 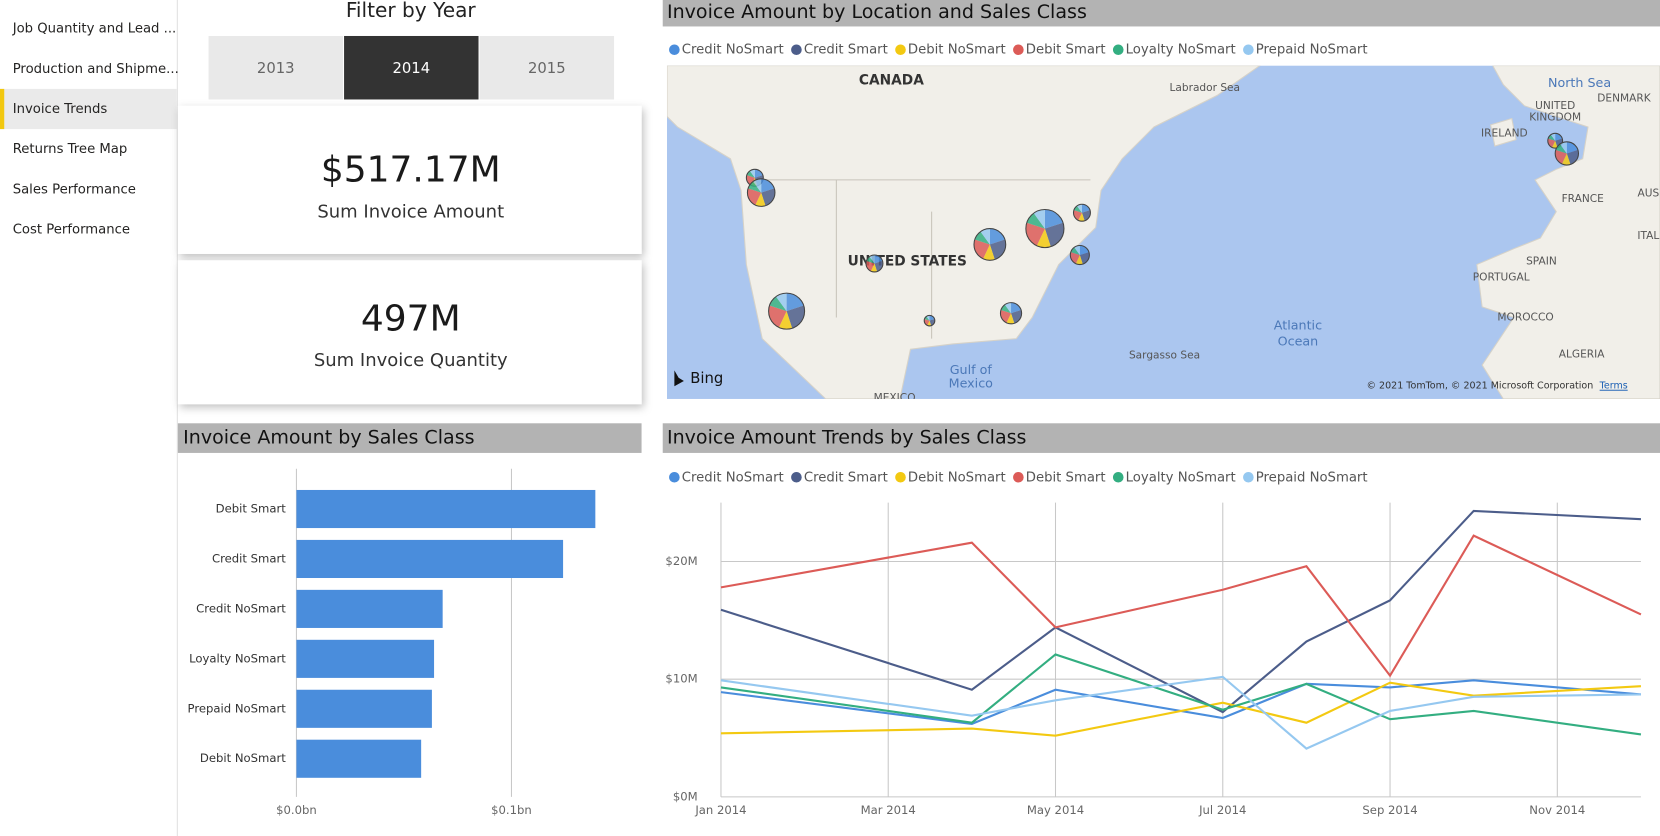 What do you see at coordinates (1649, 194) in the screenshot?
I see `map-label: AUS` at bounding box center [1649, 194].